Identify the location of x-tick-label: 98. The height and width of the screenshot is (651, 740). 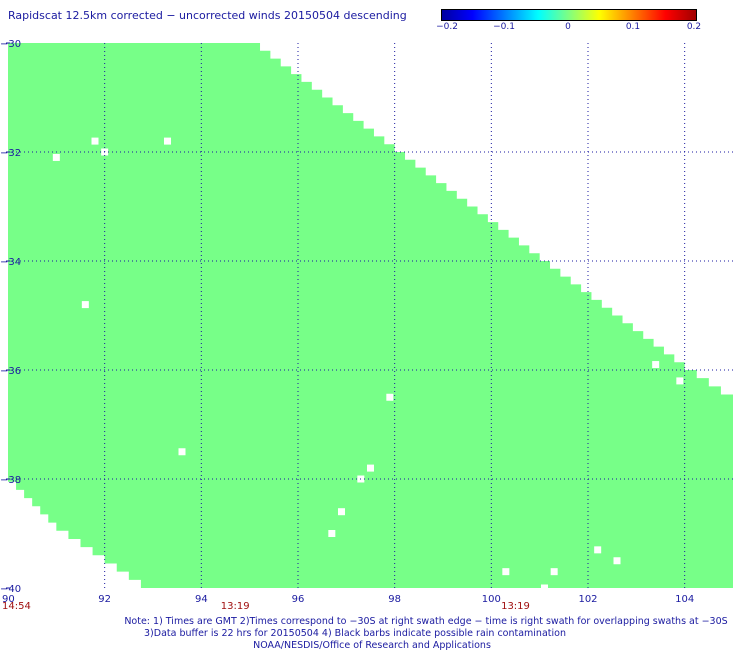
(394, 599).